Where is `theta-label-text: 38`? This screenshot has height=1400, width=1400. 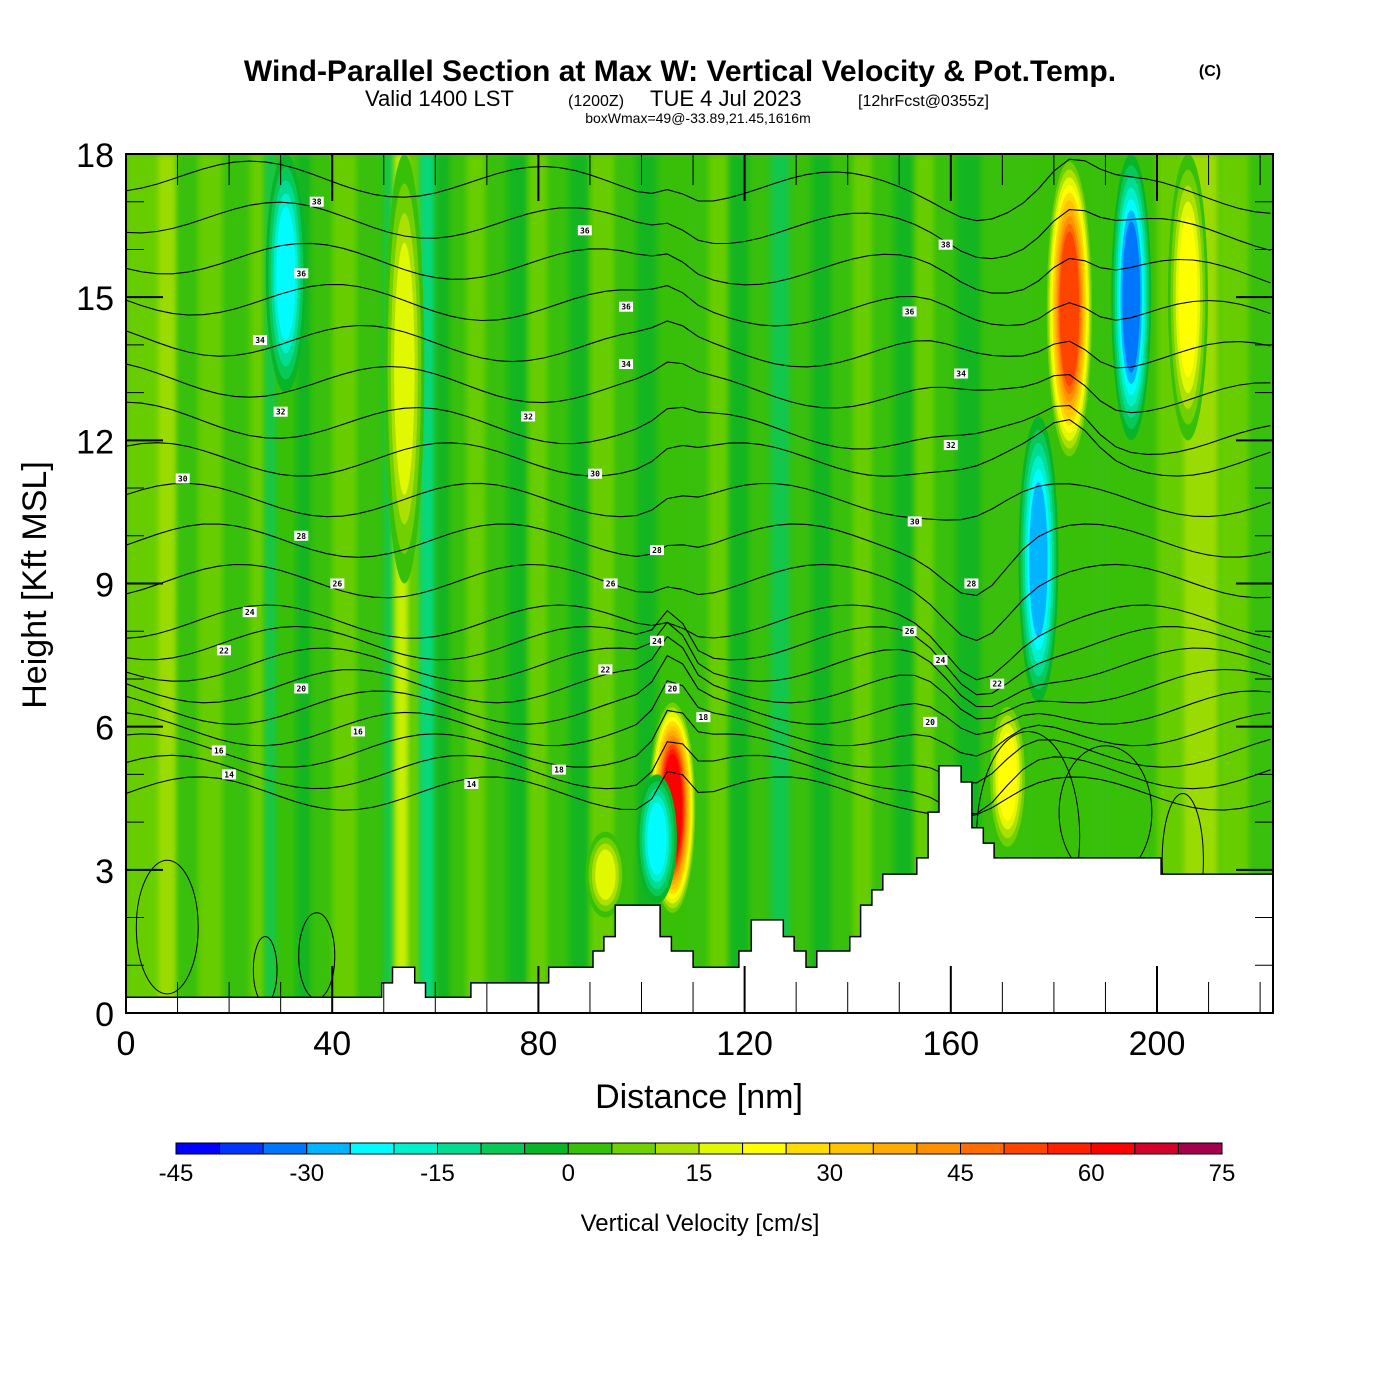 theta-label-text: 38 is located at coordinates (317, 202).